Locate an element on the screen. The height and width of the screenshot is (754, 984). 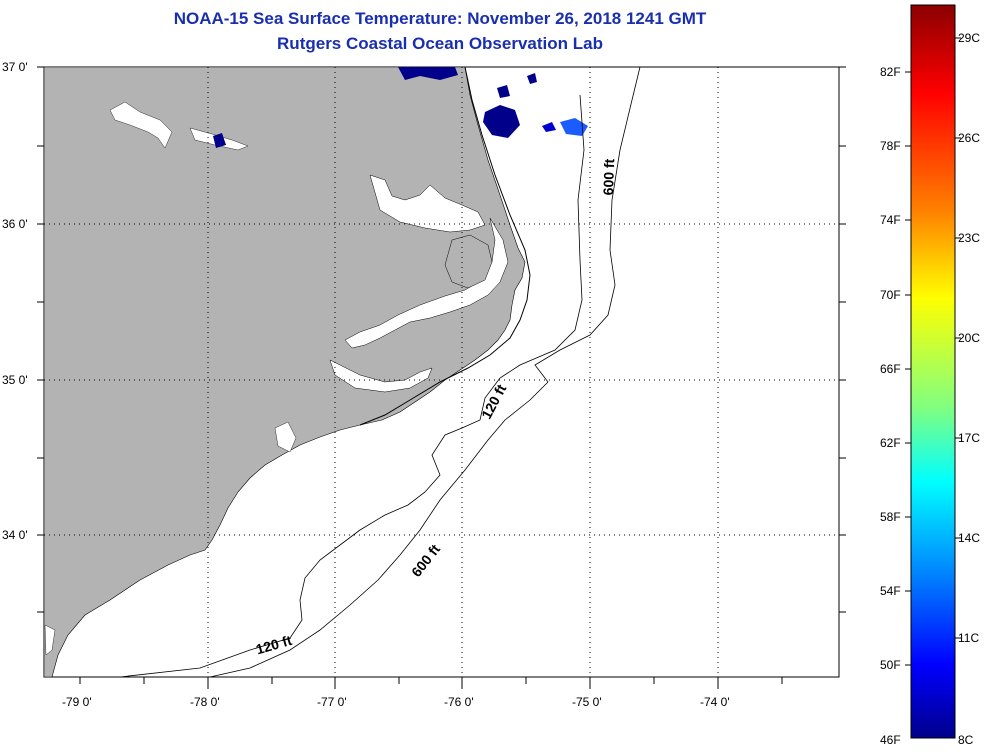
outer-banks is located at coordinates (445, 246).